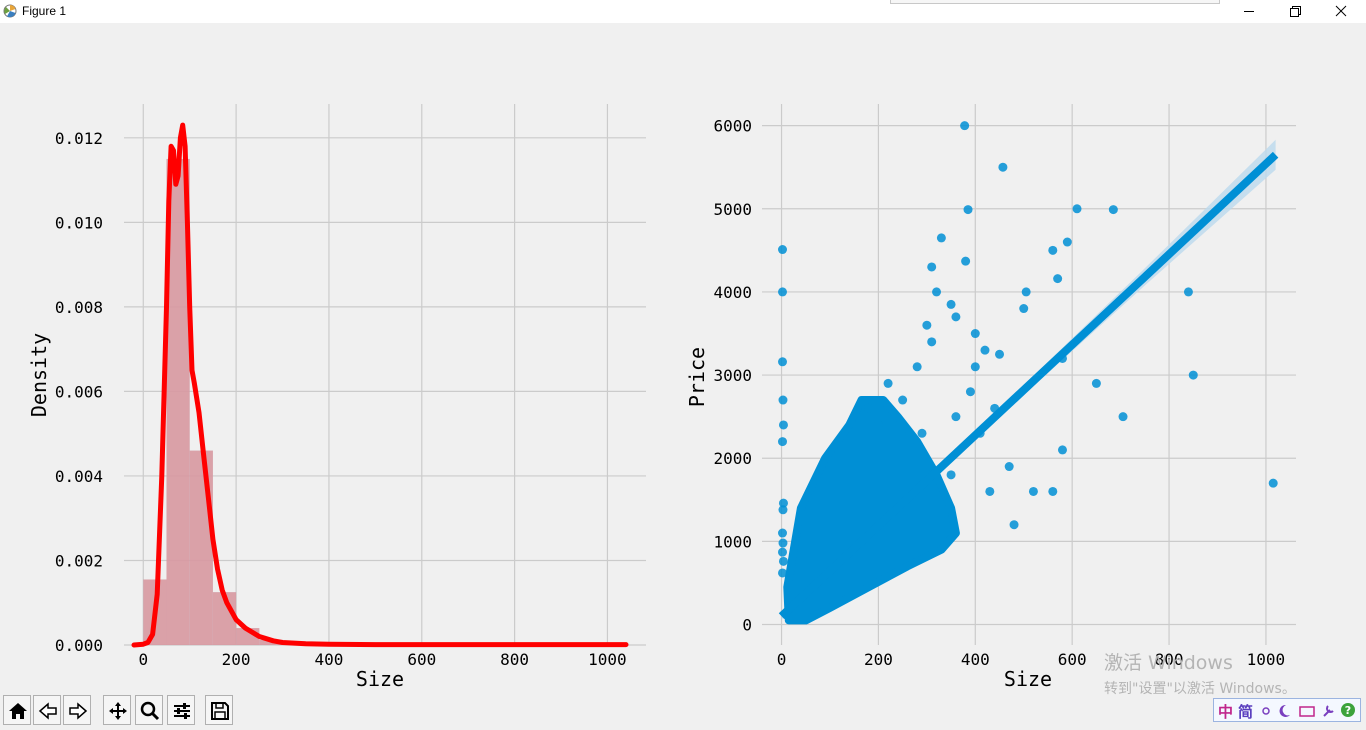  What do you see at coordinates (732, 126) in the screenshot?
I see `y-tick-label: 6000` at bounding box center [732, 126].